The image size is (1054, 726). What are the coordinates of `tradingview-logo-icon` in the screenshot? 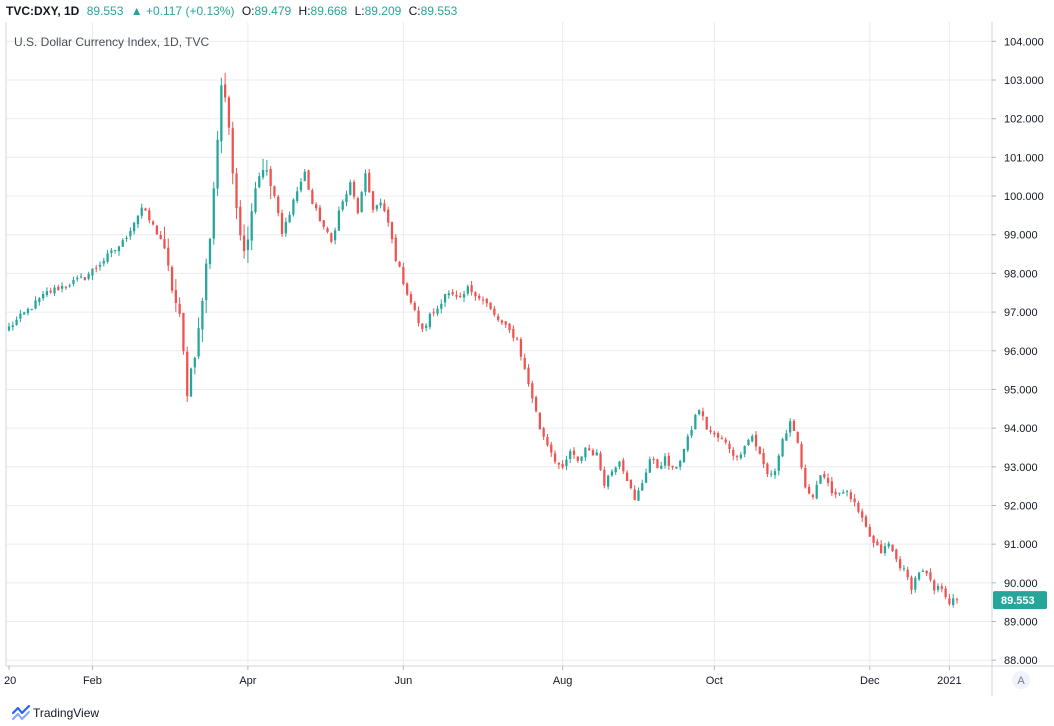 It's located at (21, 713).